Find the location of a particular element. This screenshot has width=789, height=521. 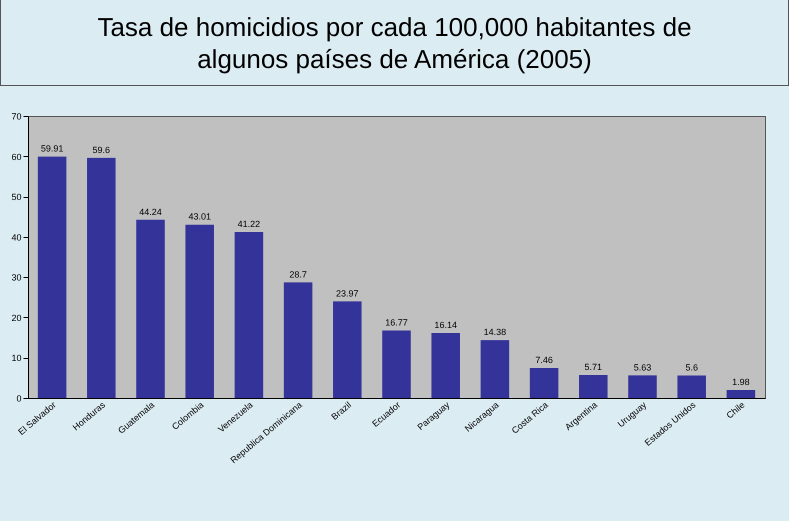

data-label: 7.46 is located at coordinates (544, 359).